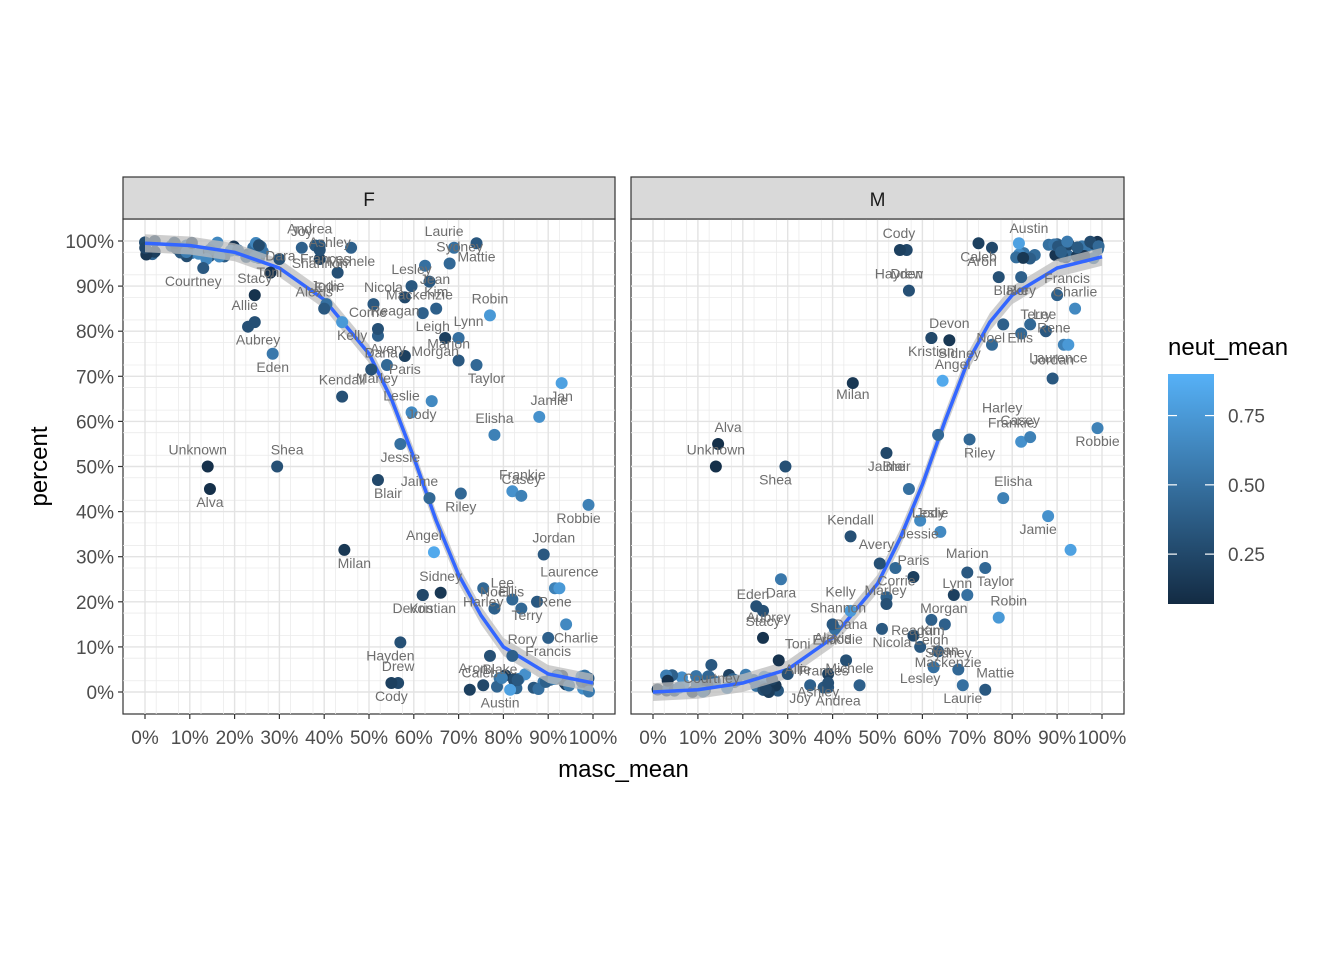  I want to click on point-label: Leslie, so click(930, 513).